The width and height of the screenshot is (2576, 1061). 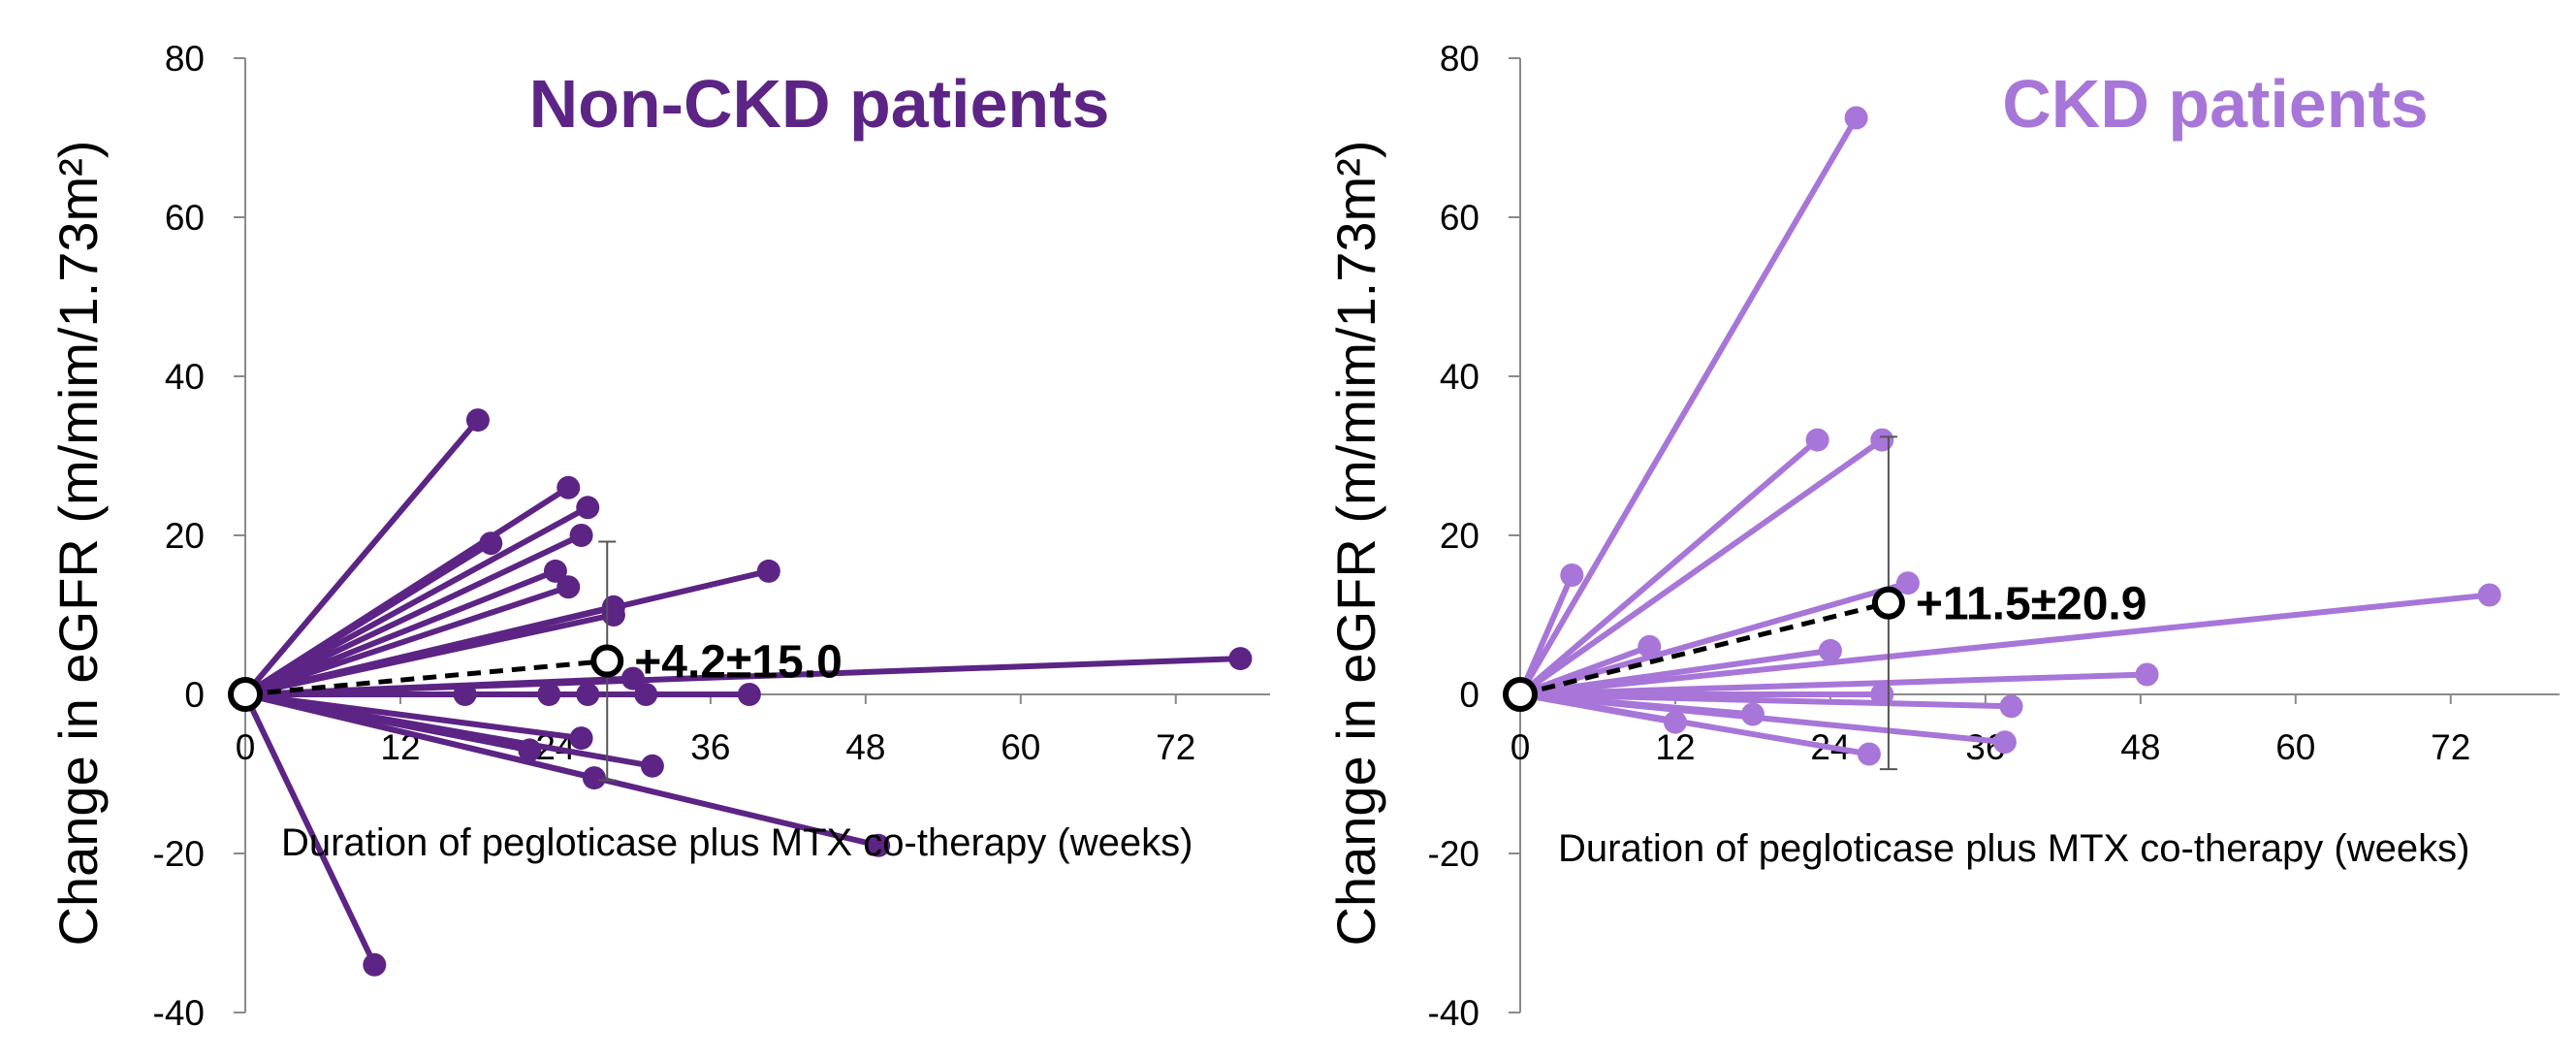 I want to click on mean-annotation: +4.2±15.0, so click(x=738, y=663).